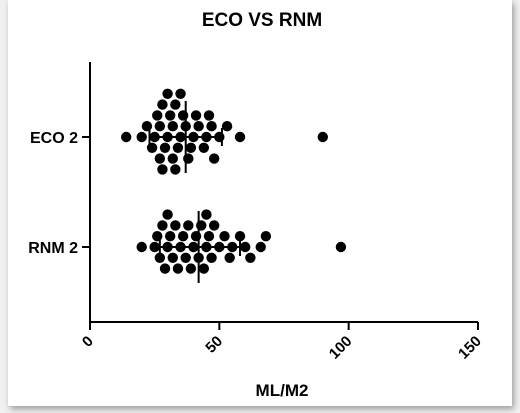  I want to click on y-tick-label: ECO 2, so click(54, 138).